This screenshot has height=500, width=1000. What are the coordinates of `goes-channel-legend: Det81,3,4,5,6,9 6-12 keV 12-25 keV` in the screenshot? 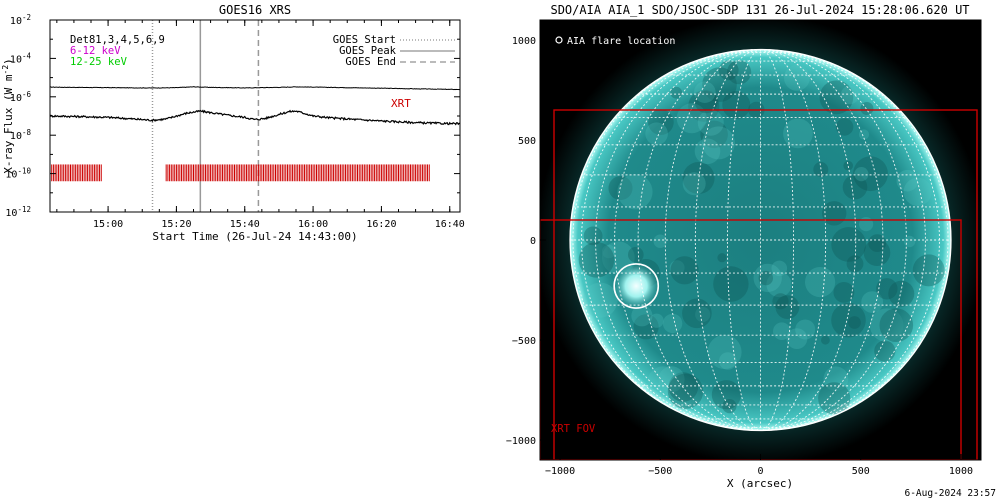 It's located at (117, 51).